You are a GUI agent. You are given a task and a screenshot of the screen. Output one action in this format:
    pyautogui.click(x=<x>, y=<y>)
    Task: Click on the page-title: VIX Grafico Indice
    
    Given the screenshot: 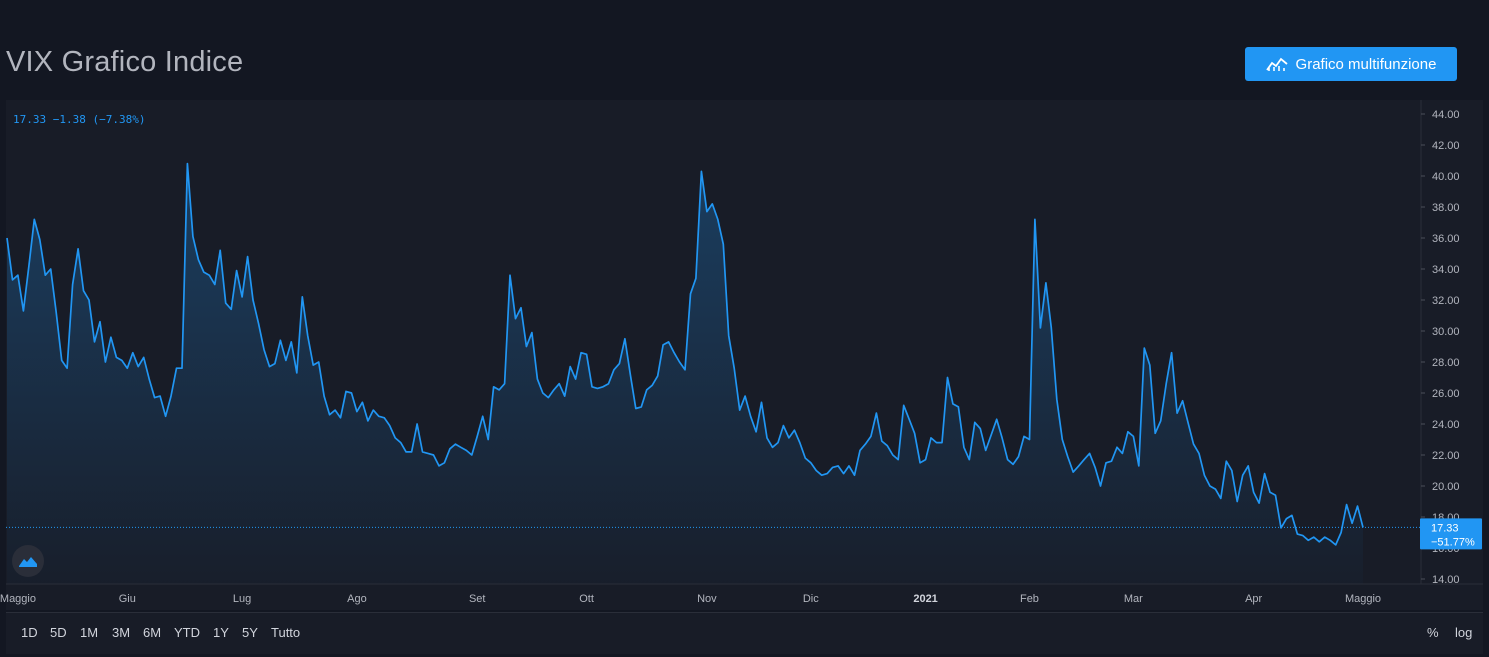 What is the action you would take?
    pyautogui.click(x=125, y=62)
    